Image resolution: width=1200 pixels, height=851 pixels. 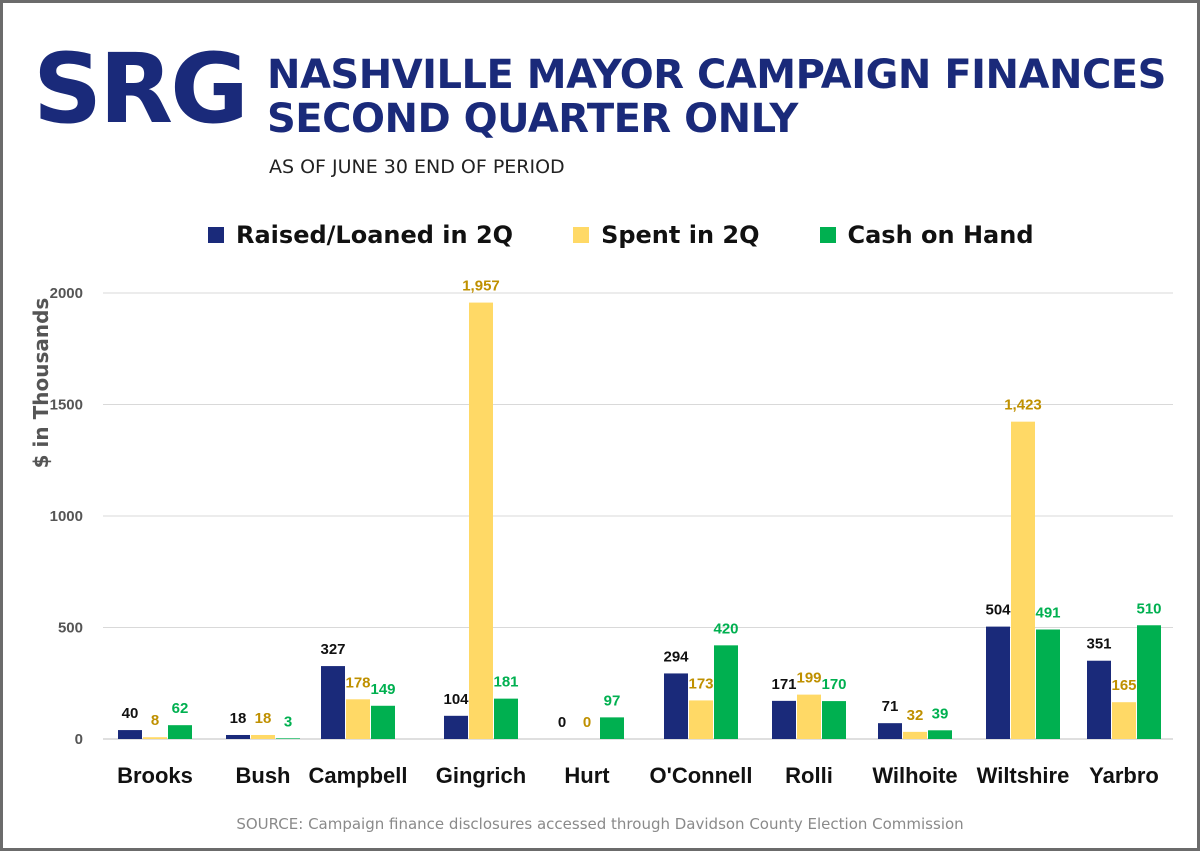 I want to click on data-label-spent: 1,423, so click(x=1023, y=405).